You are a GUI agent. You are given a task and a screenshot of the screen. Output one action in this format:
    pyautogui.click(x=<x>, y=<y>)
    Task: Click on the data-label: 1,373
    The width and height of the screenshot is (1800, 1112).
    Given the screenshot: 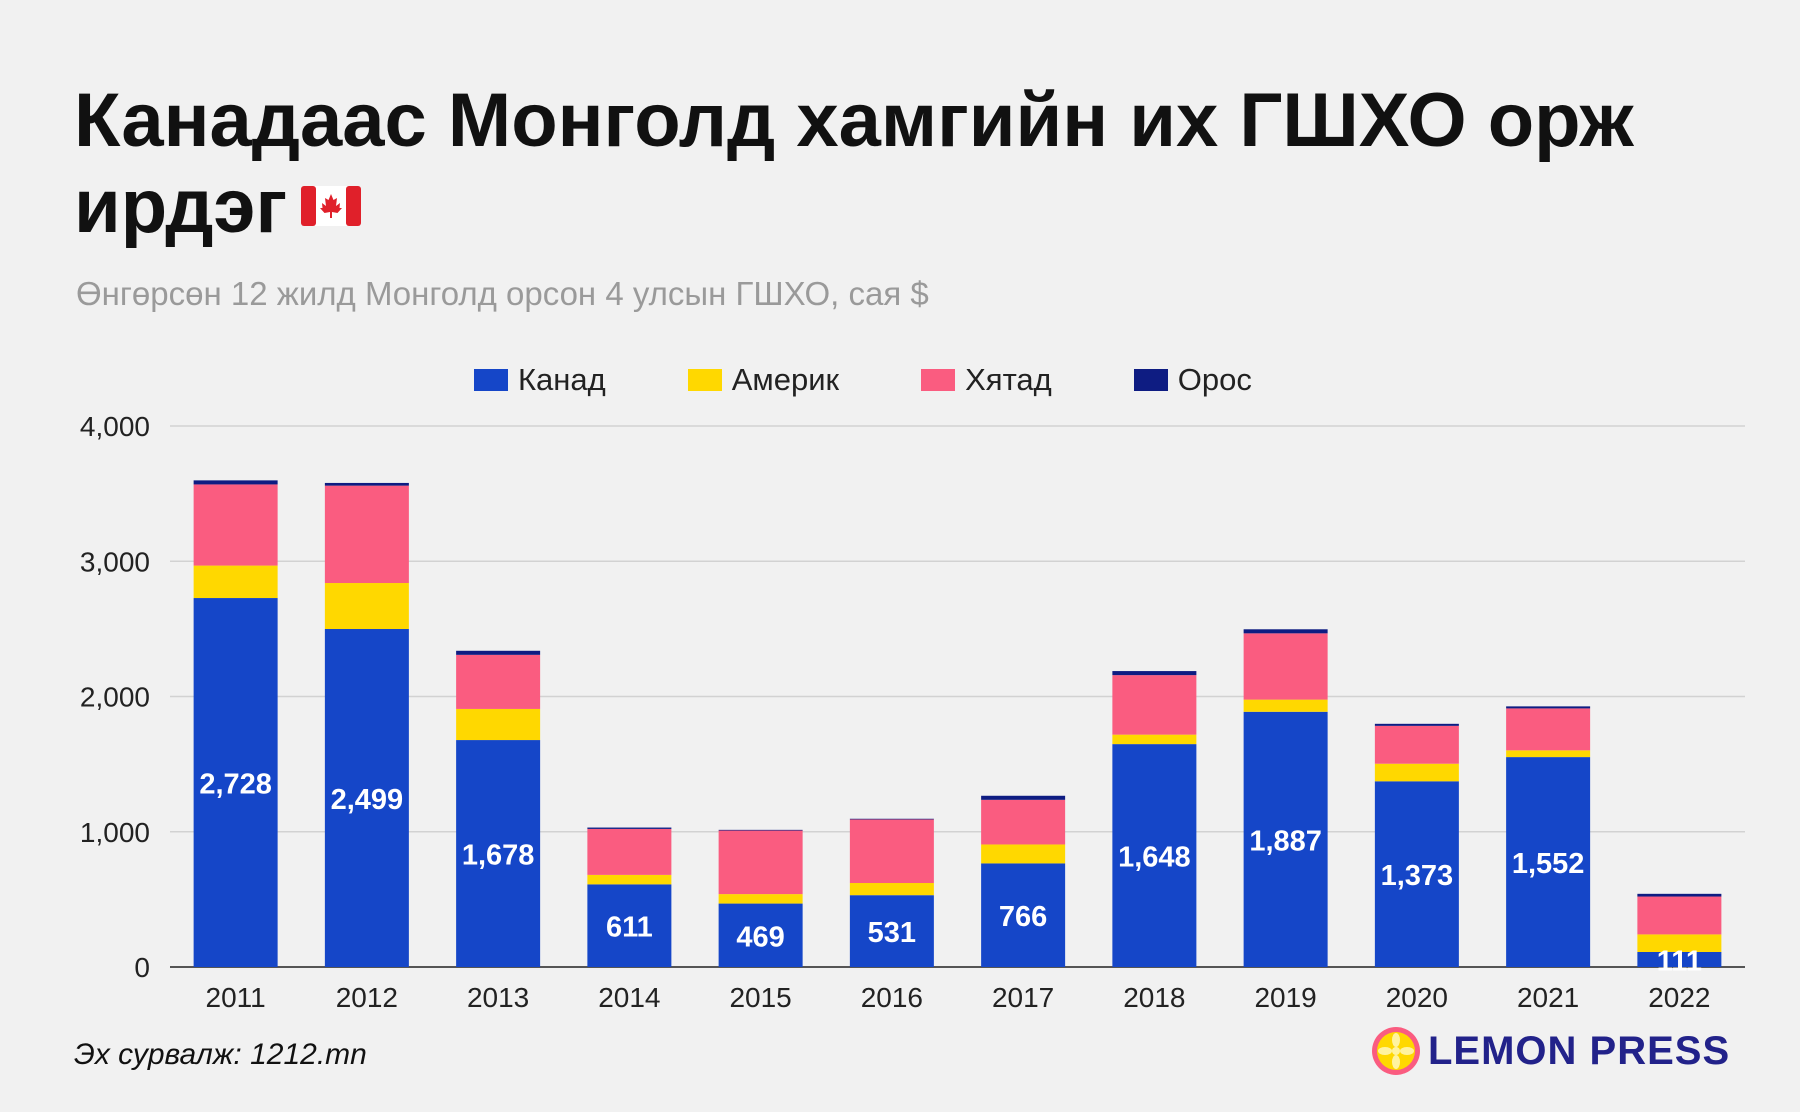 What is the action you would take?
    pyautogui.click(x=1417, y=876)
    